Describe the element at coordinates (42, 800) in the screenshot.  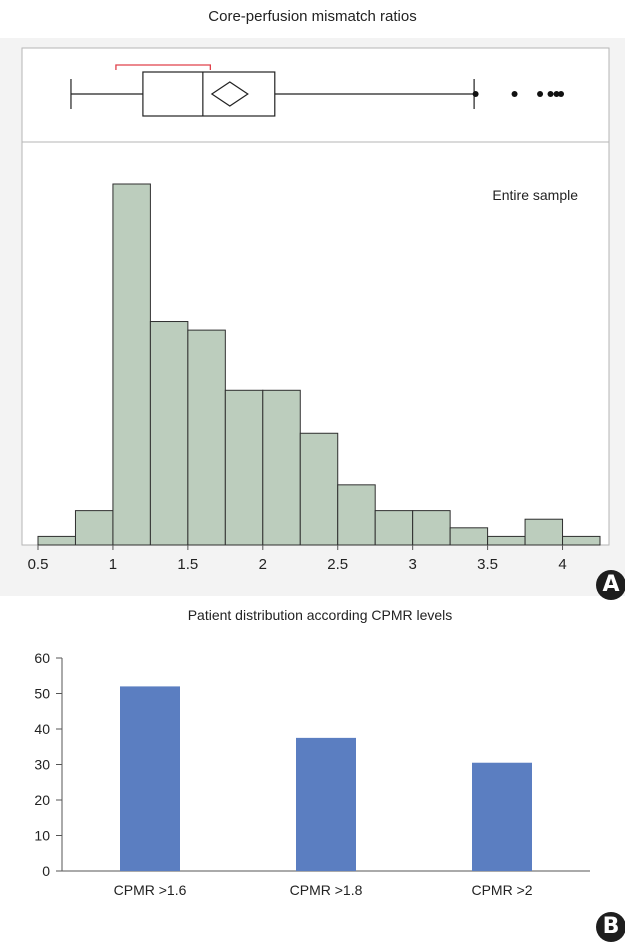
I see `y-tick-label: 20` at that location.